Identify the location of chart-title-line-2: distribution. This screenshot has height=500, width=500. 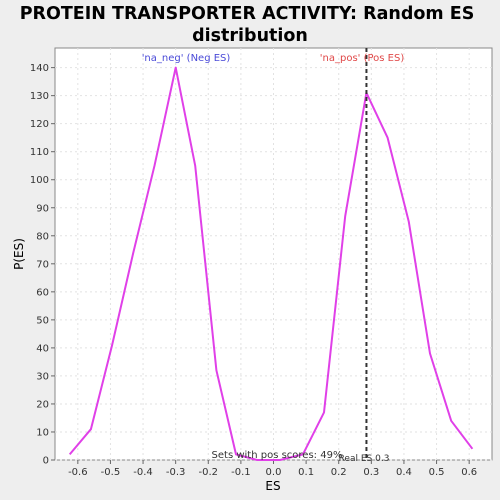
(250, 36).